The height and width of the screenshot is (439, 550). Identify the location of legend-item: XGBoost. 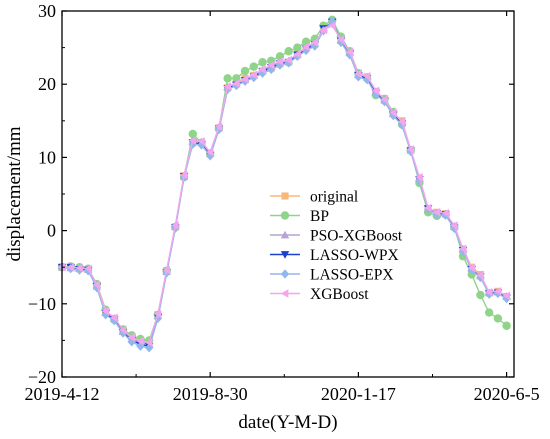
(319, 294).